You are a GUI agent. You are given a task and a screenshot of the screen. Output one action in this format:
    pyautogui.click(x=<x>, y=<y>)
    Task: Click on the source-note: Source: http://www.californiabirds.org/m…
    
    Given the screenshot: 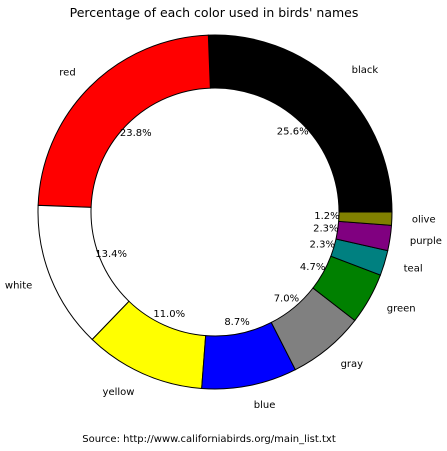 What is the action you would take?
    pyautogui.click(x=209, y=439)
    